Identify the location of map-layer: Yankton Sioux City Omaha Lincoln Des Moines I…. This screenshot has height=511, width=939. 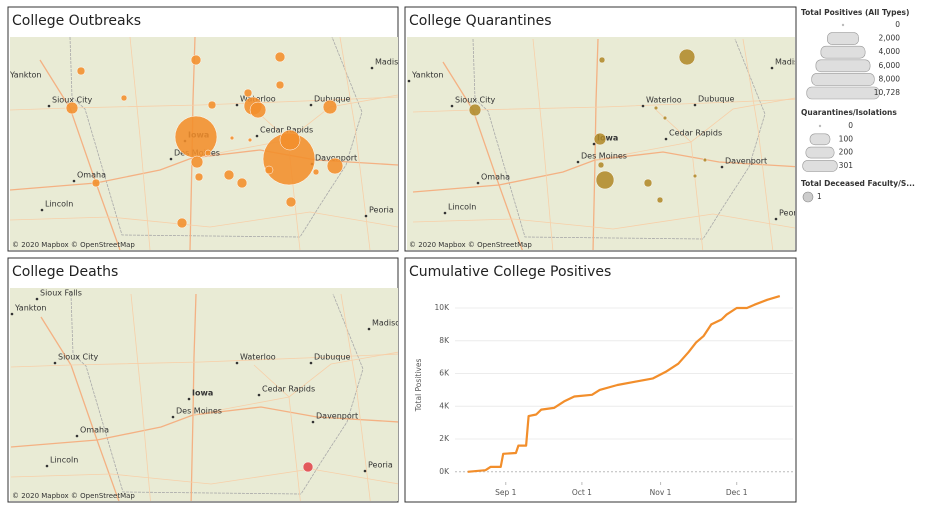
(605, 134).